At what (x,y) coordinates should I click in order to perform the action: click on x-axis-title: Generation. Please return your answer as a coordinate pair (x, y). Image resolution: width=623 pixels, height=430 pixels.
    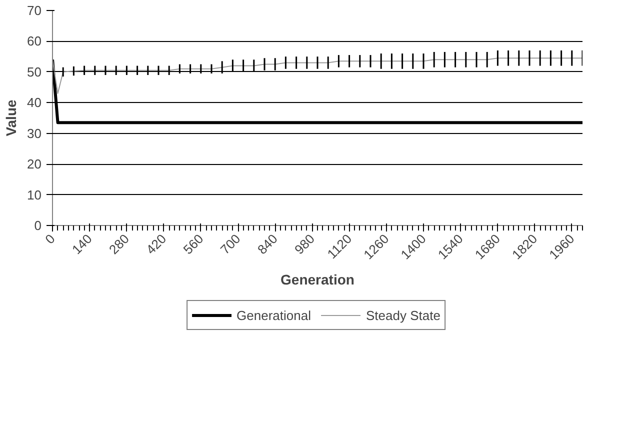
    Looking at the image, I should click on (317, 279).